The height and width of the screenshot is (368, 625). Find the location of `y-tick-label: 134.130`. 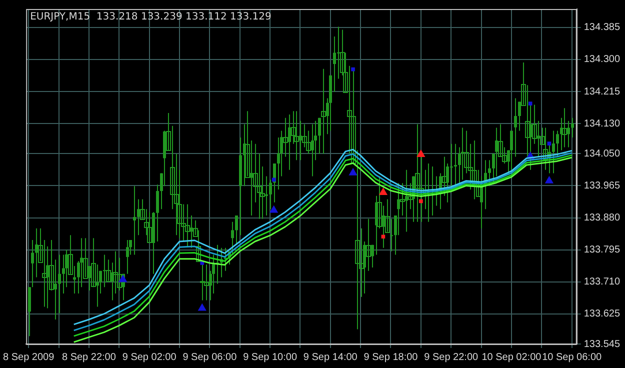

y-tick-label: 134.130 is located at coordinates (602, 124).